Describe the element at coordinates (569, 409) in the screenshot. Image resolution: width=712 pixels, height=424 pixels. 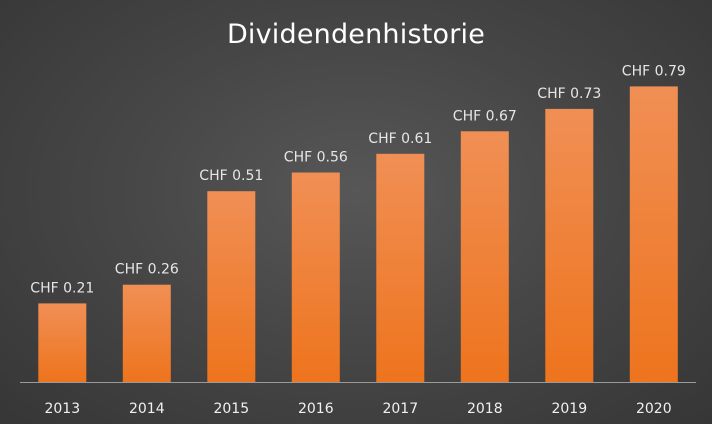
I see `x-tick-2019: 2019` at that location.